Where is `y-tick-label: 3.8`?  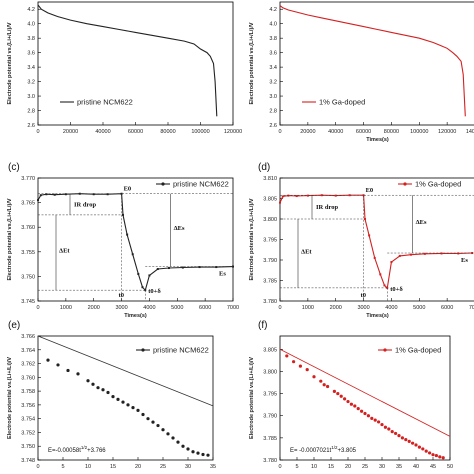 y-tick-label: 3.8 is located at coordinates (31, 39).